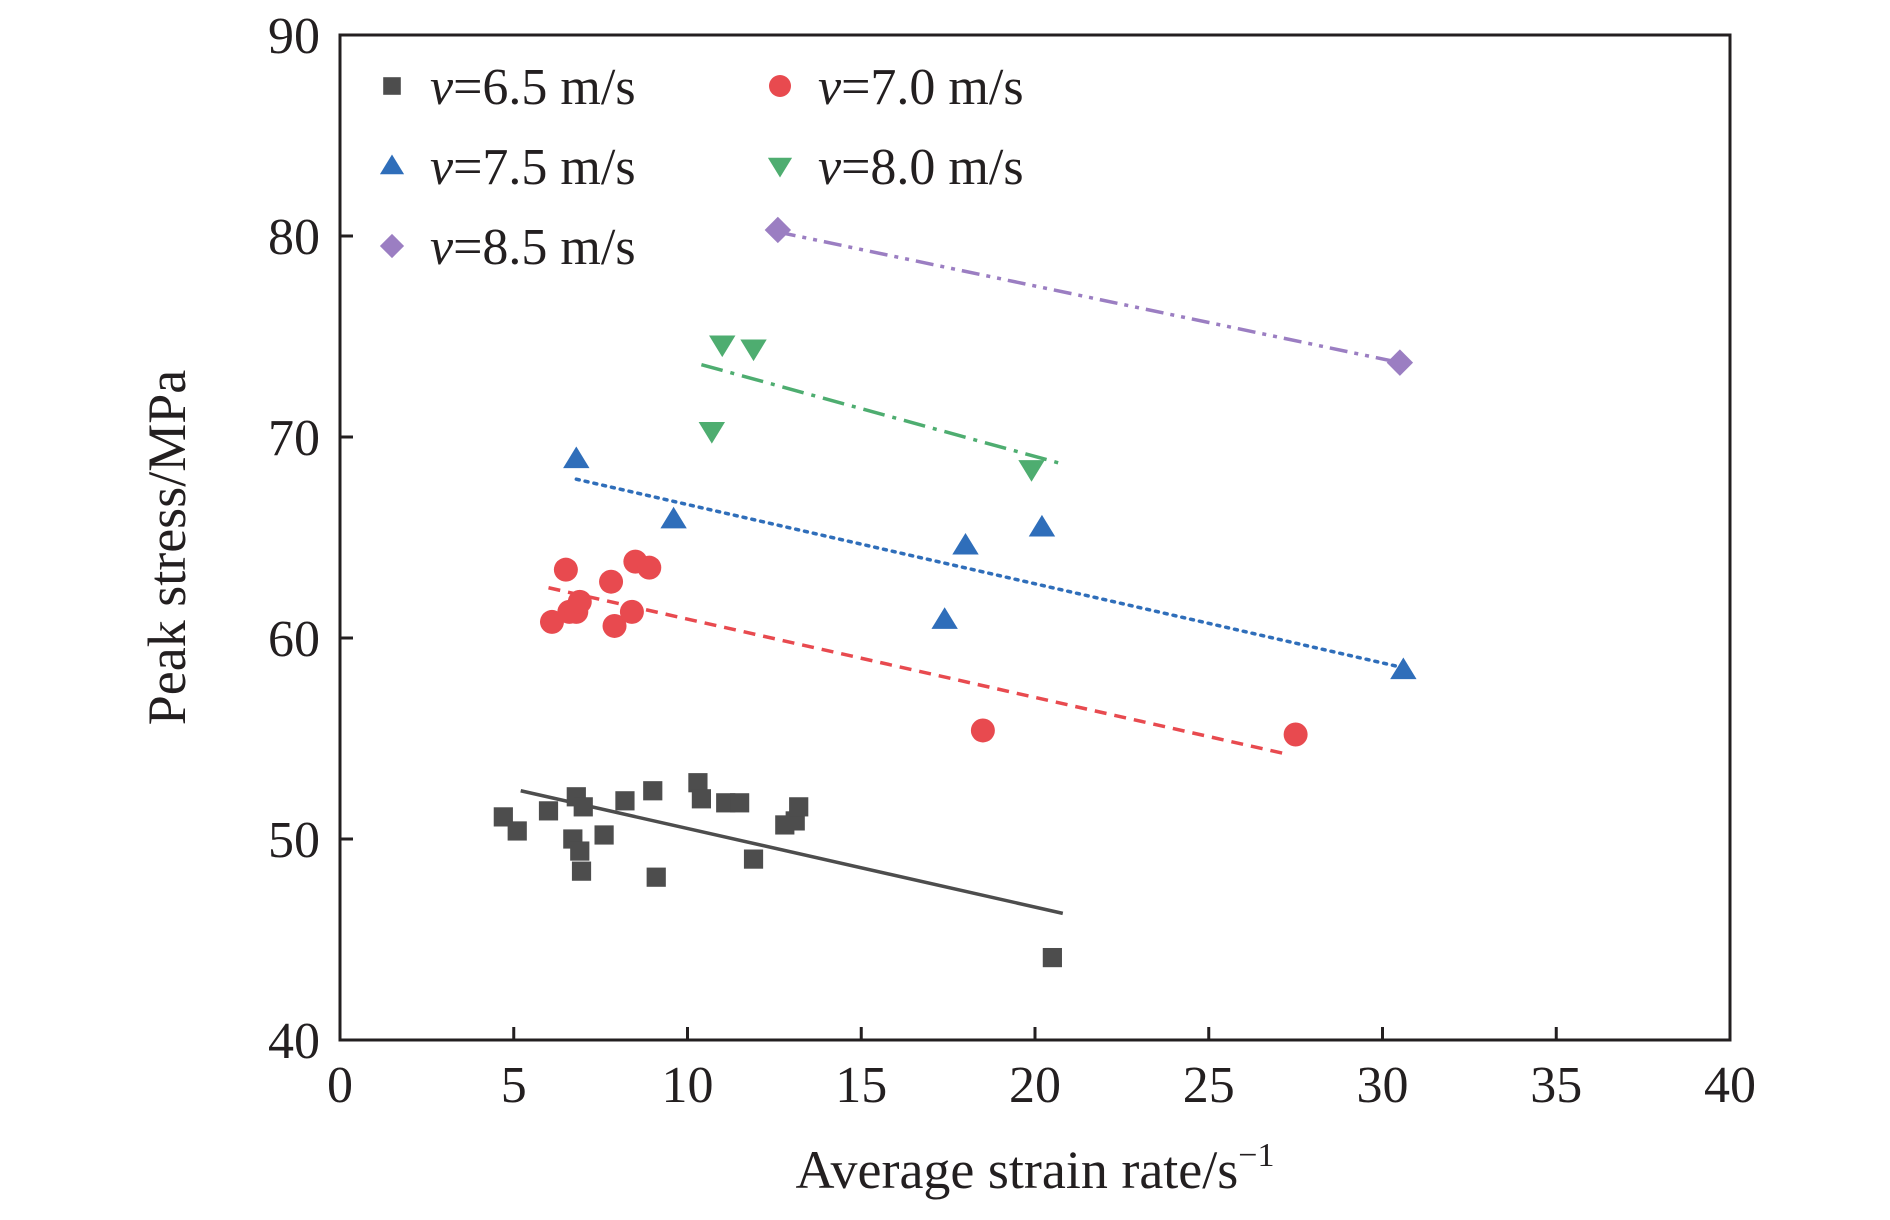 The width and height of the screenshot is (1890, 1220). Describe the element at coordinates (1383, 1085) in the screenshot. I see `x-tick-label: 30` at that location.